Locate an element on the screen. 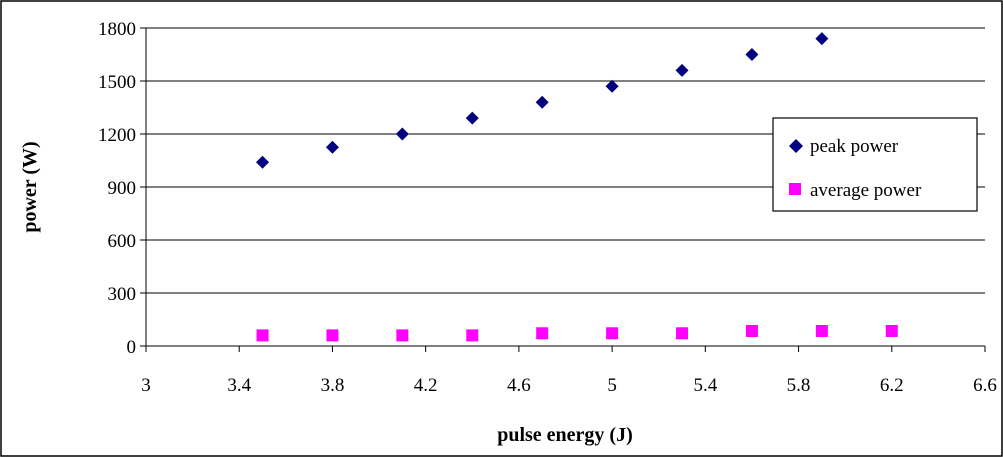 This screenshot has height=457, width=1003. y-tick-label: 1500 is located at coordinates (117, 82).